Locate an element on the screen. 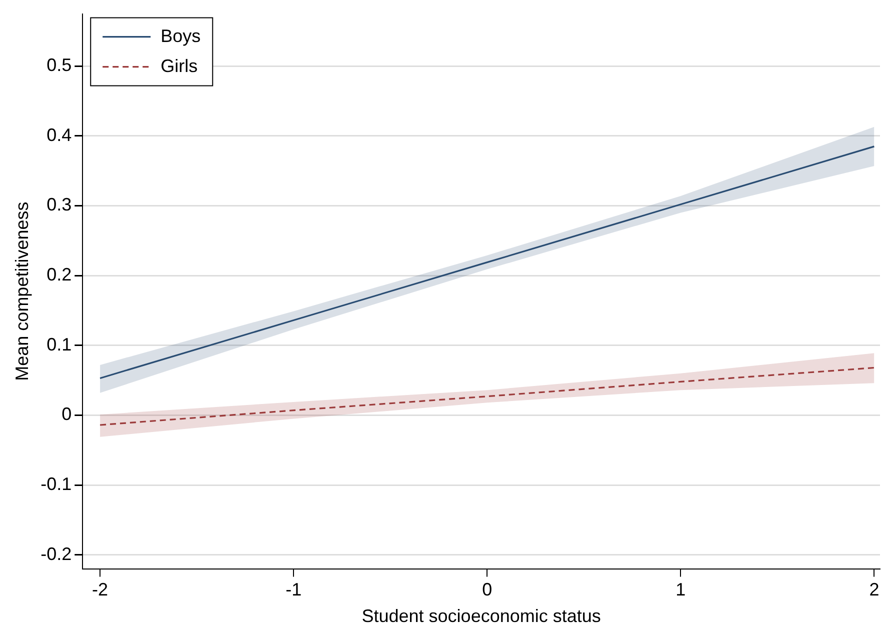  y-tick-label: 0.5 is located at coordinates (59, 65).